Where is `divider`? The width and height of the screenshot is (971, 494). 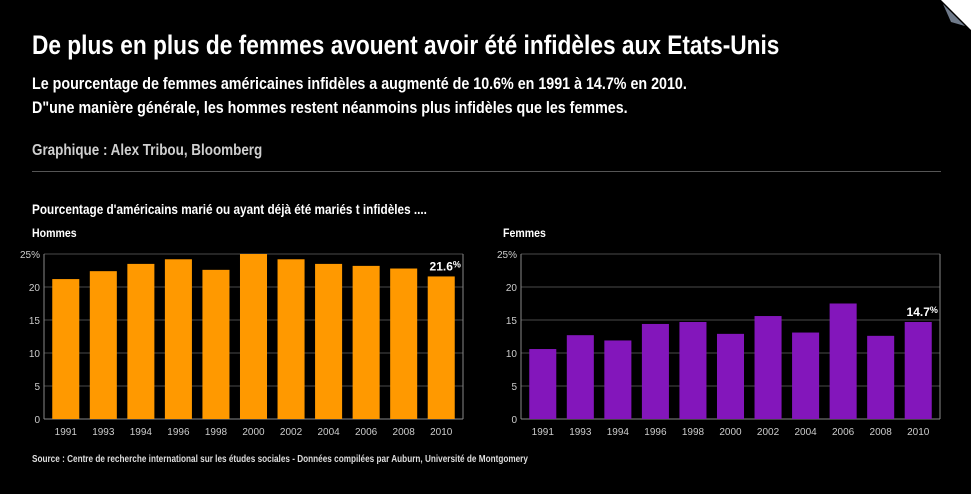 divider is located at coordinates (486, 171).